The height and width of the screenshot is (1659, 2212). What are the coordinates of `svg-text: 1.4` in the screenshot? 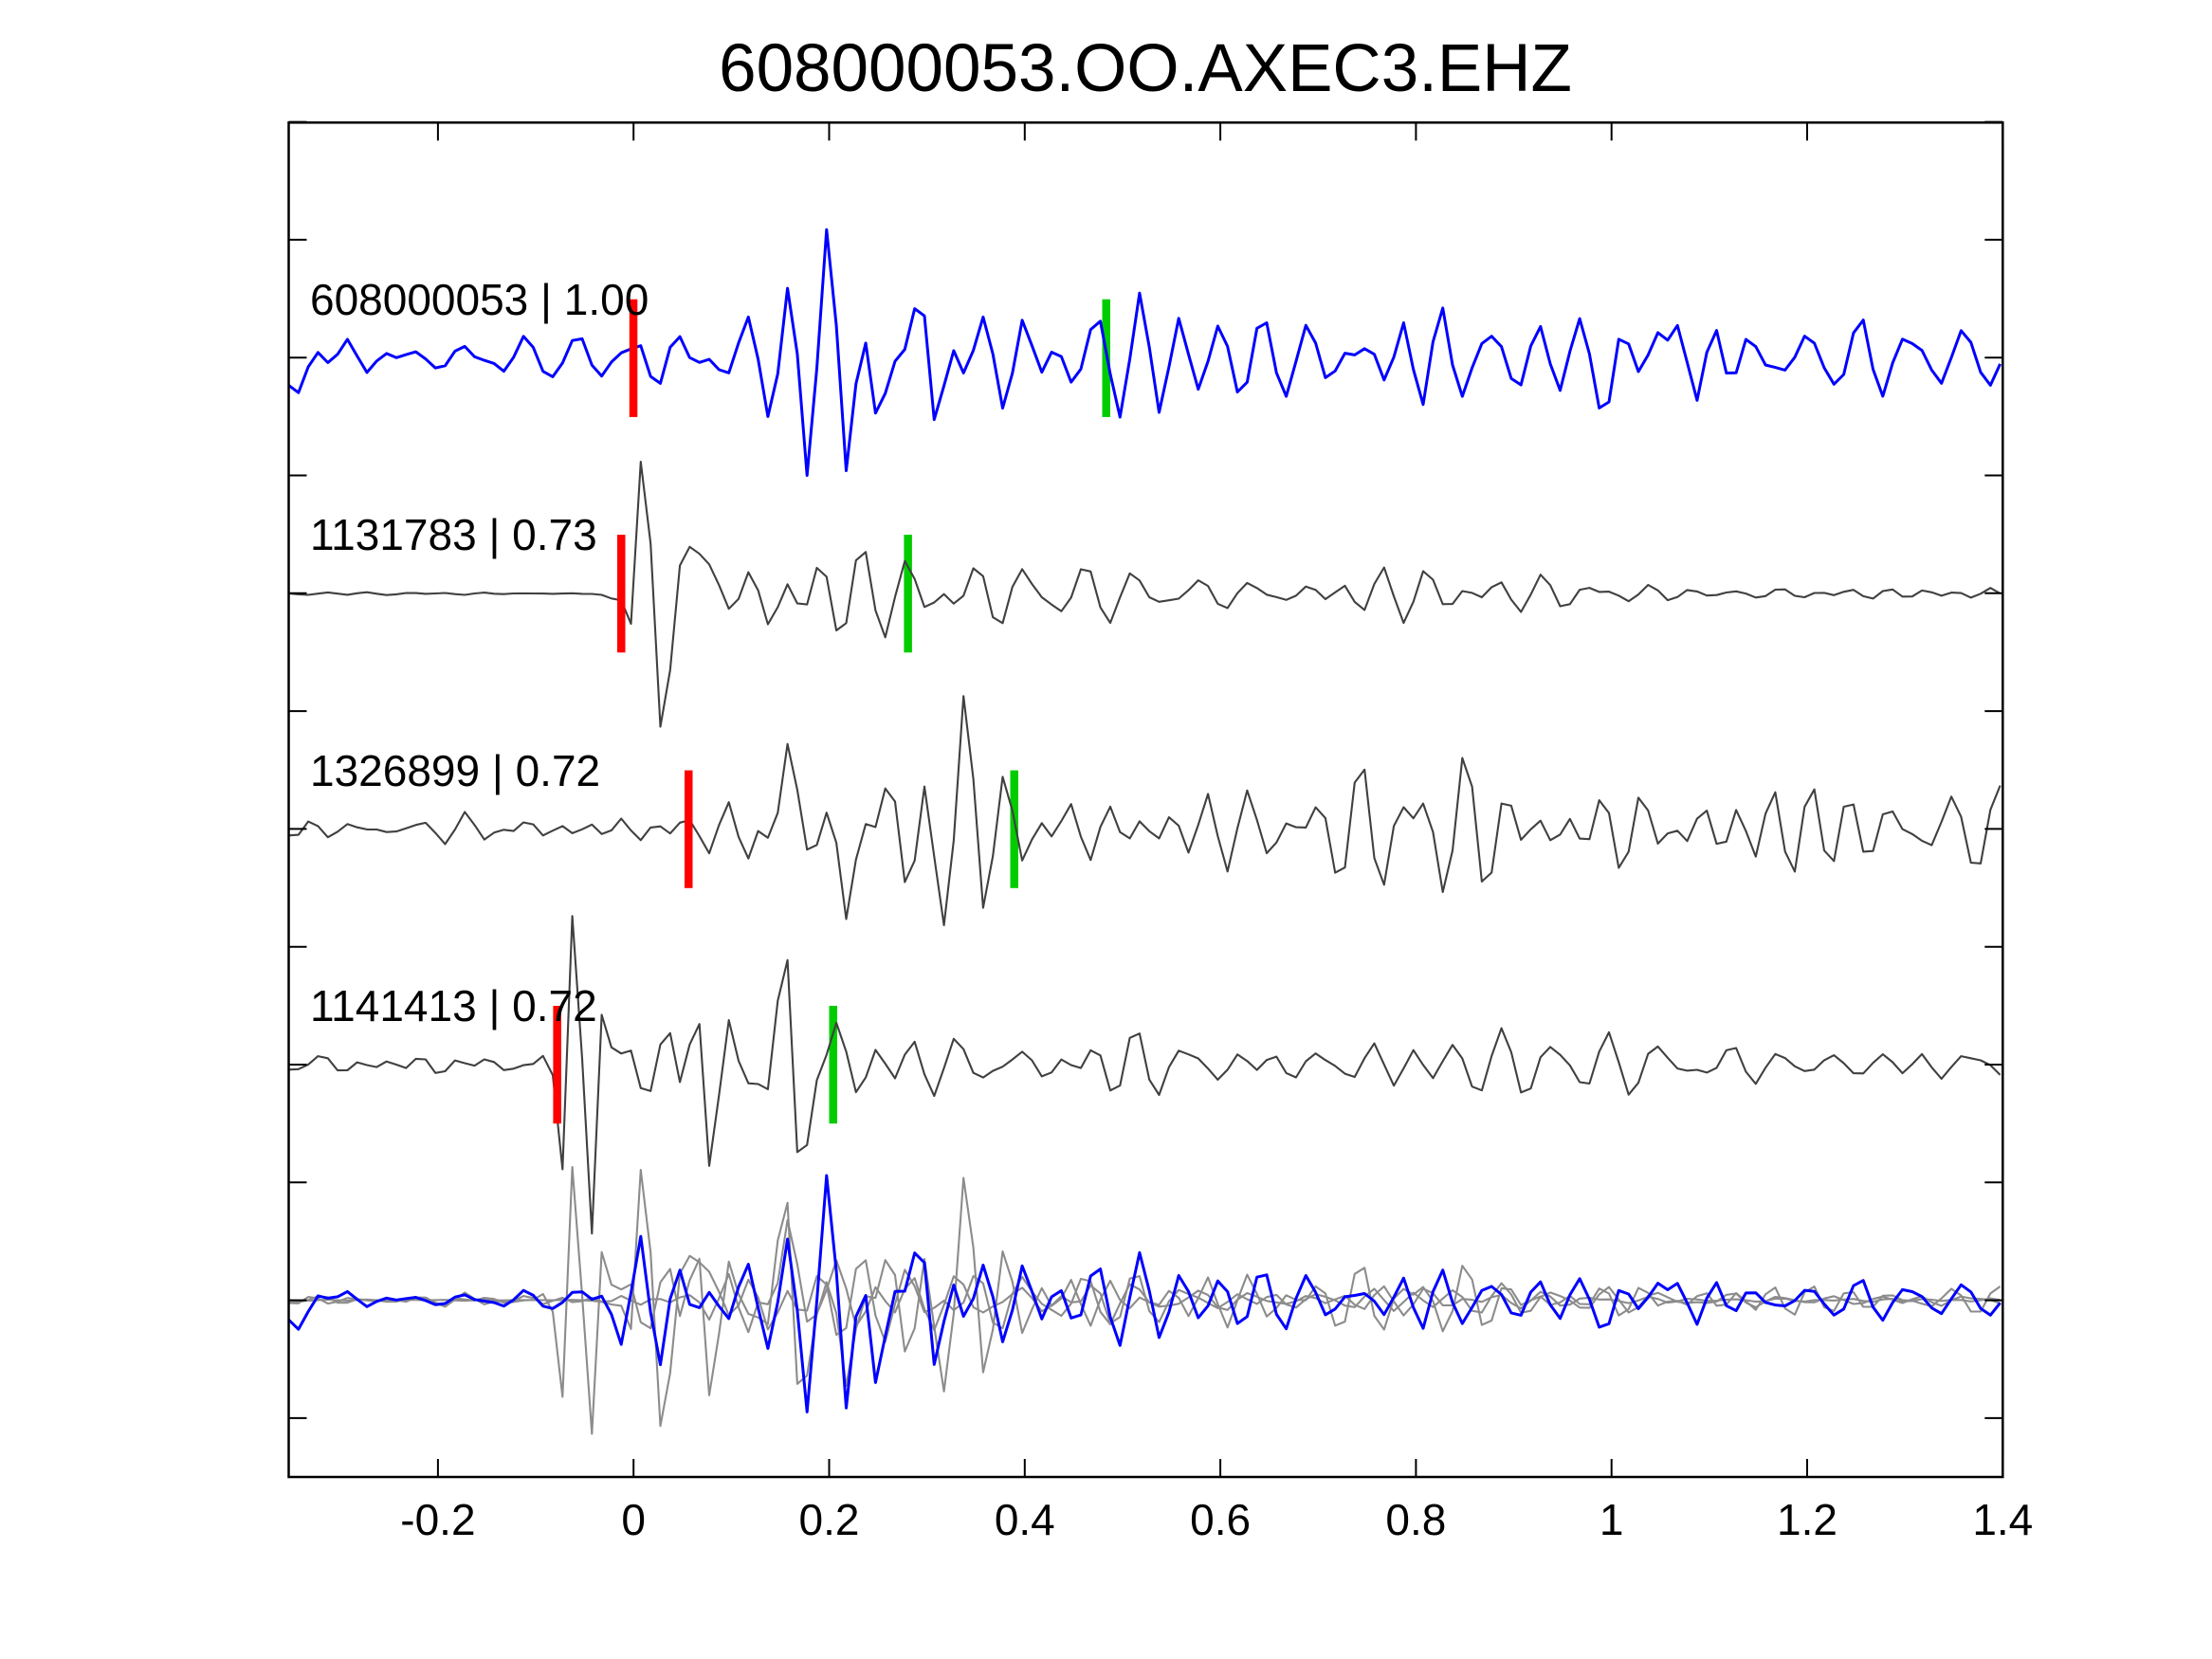 It's located at (2003, 1519).